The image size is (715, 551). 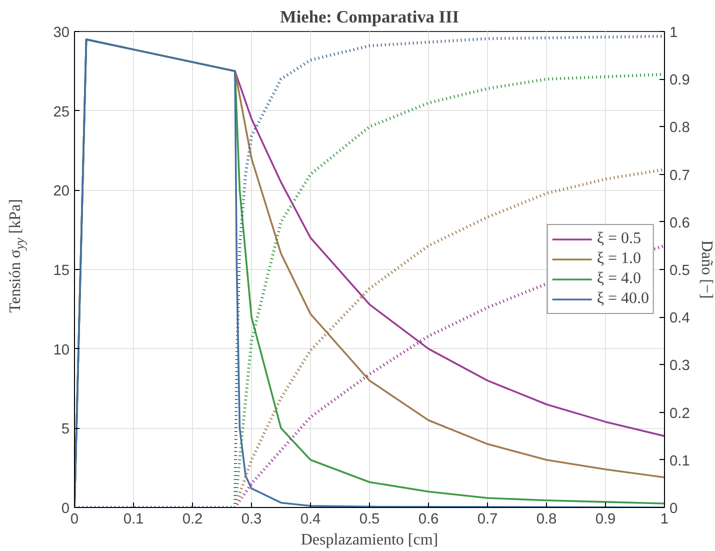 What do you see at coordinates (706, 269) in the screenshot?
I see `y2-axis-title: Daño [−]` at bounding box center [706, 269].